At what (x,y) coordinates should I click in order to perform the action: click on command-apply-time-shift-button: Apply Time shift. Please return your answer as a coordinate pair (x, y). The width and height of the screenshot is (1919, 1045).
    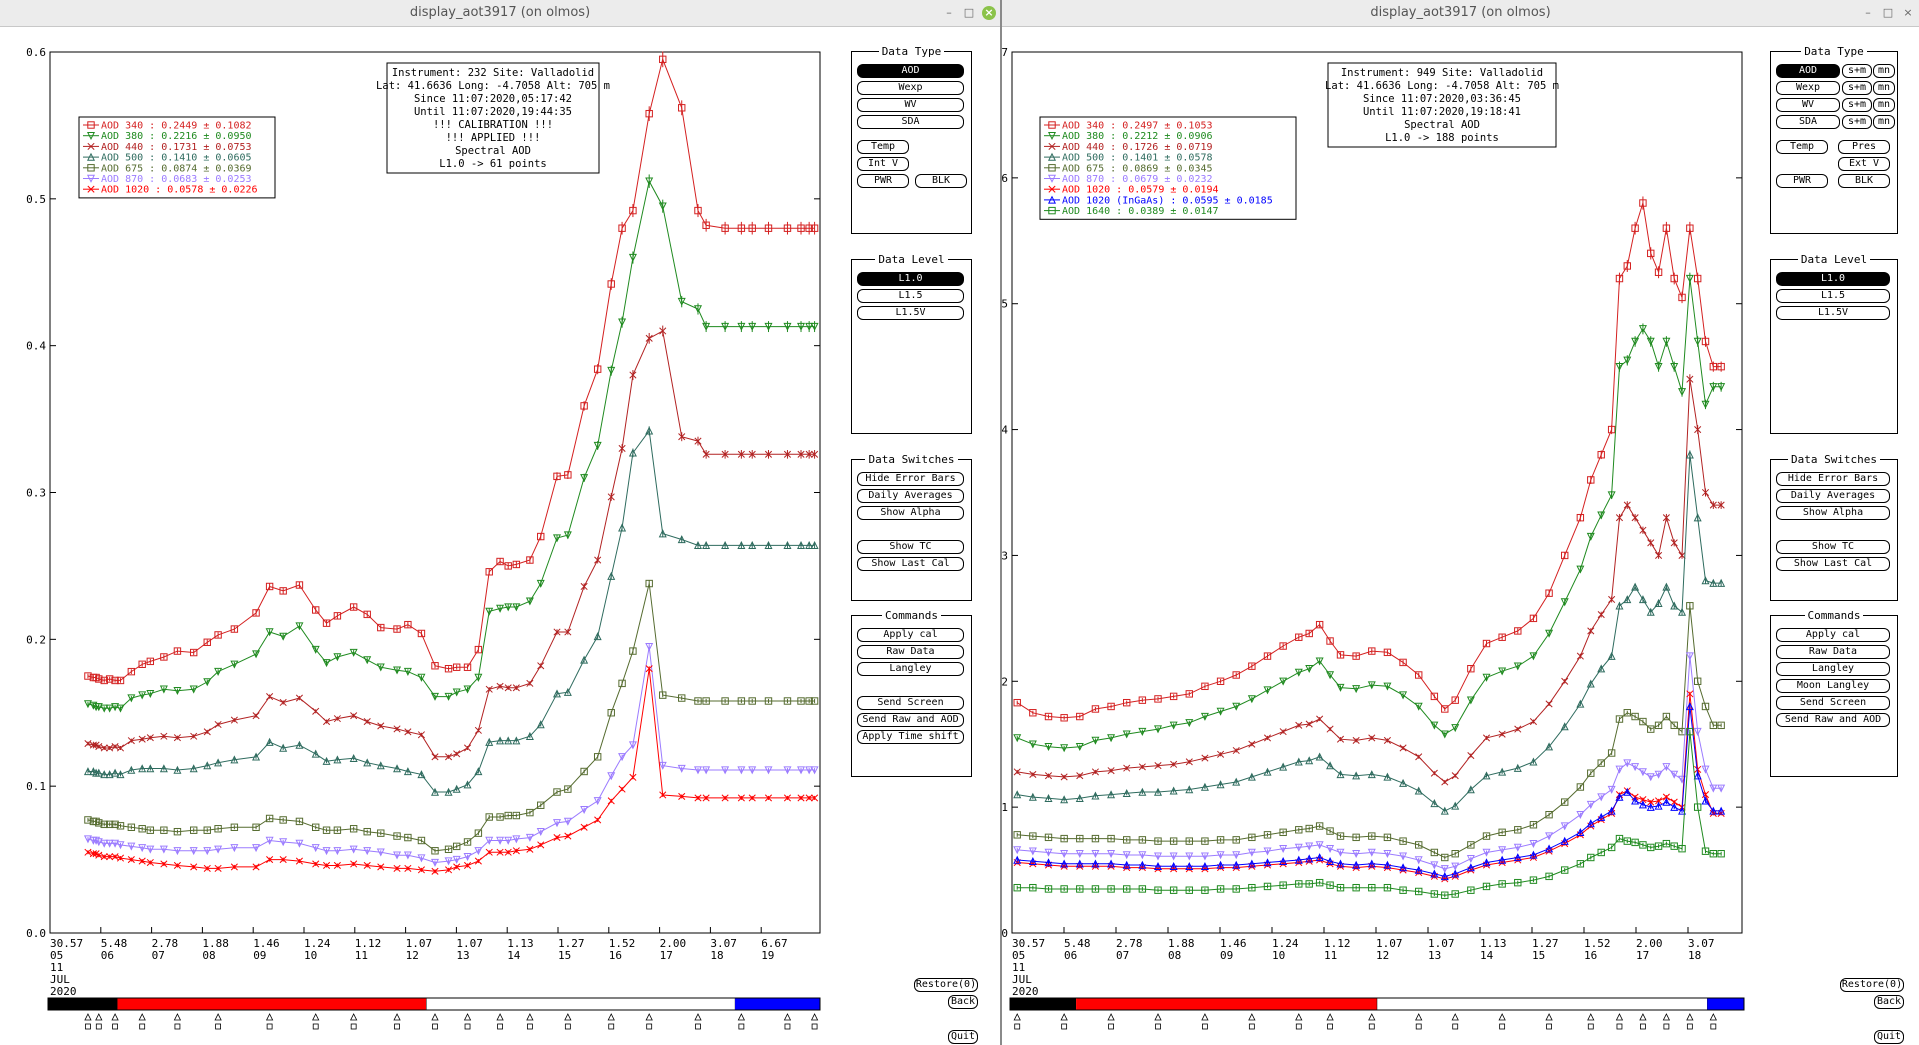
    Looking at the image, I should click on (910, 737).